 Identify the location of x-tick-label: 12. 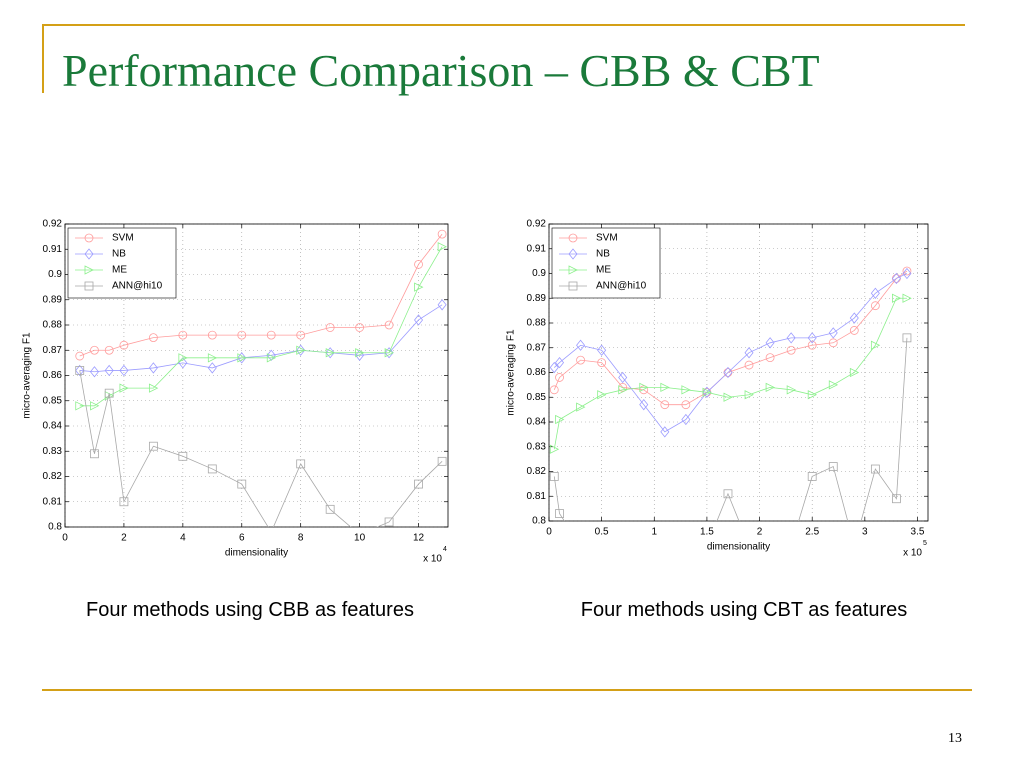
(419, 538).